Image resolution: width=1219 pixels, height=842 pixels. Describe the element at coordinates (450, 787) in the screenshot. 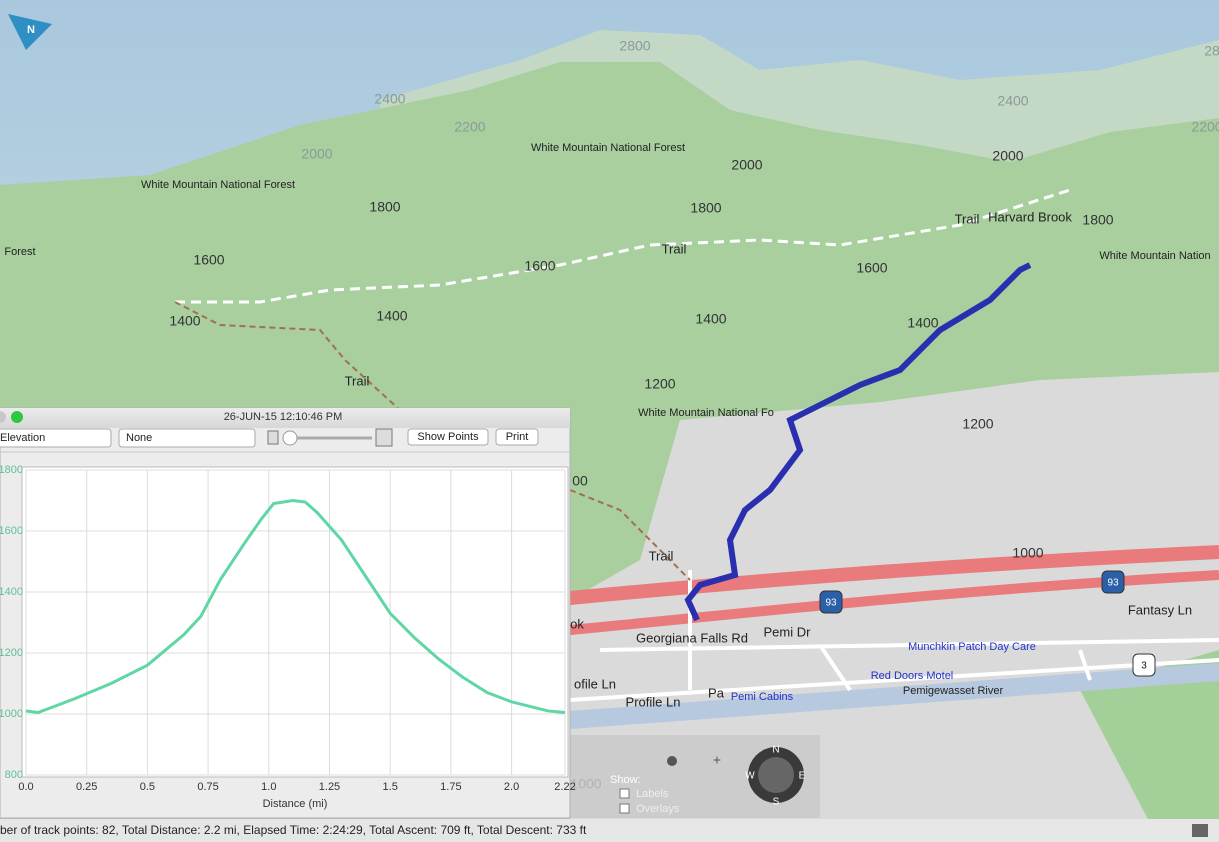

I see `x-tick-label: 1.75` at that location.